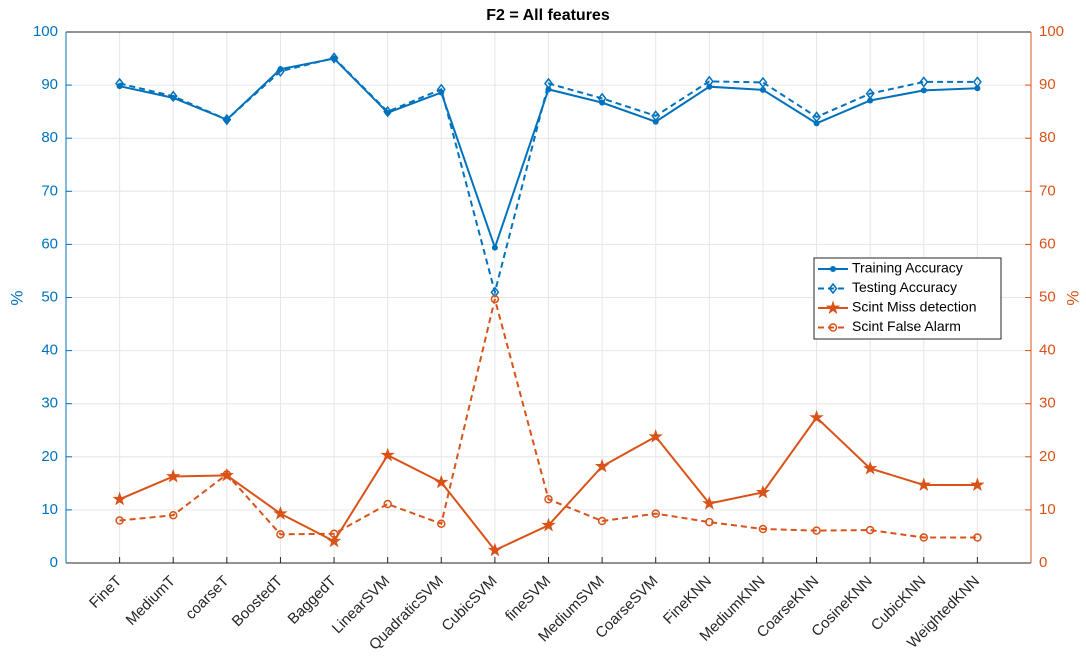 The width and height of the screenshot is (1086, 666). Describe the element at coordinates (49, 509) in the screenshot. I see `y-tick-label: 10` at that location.